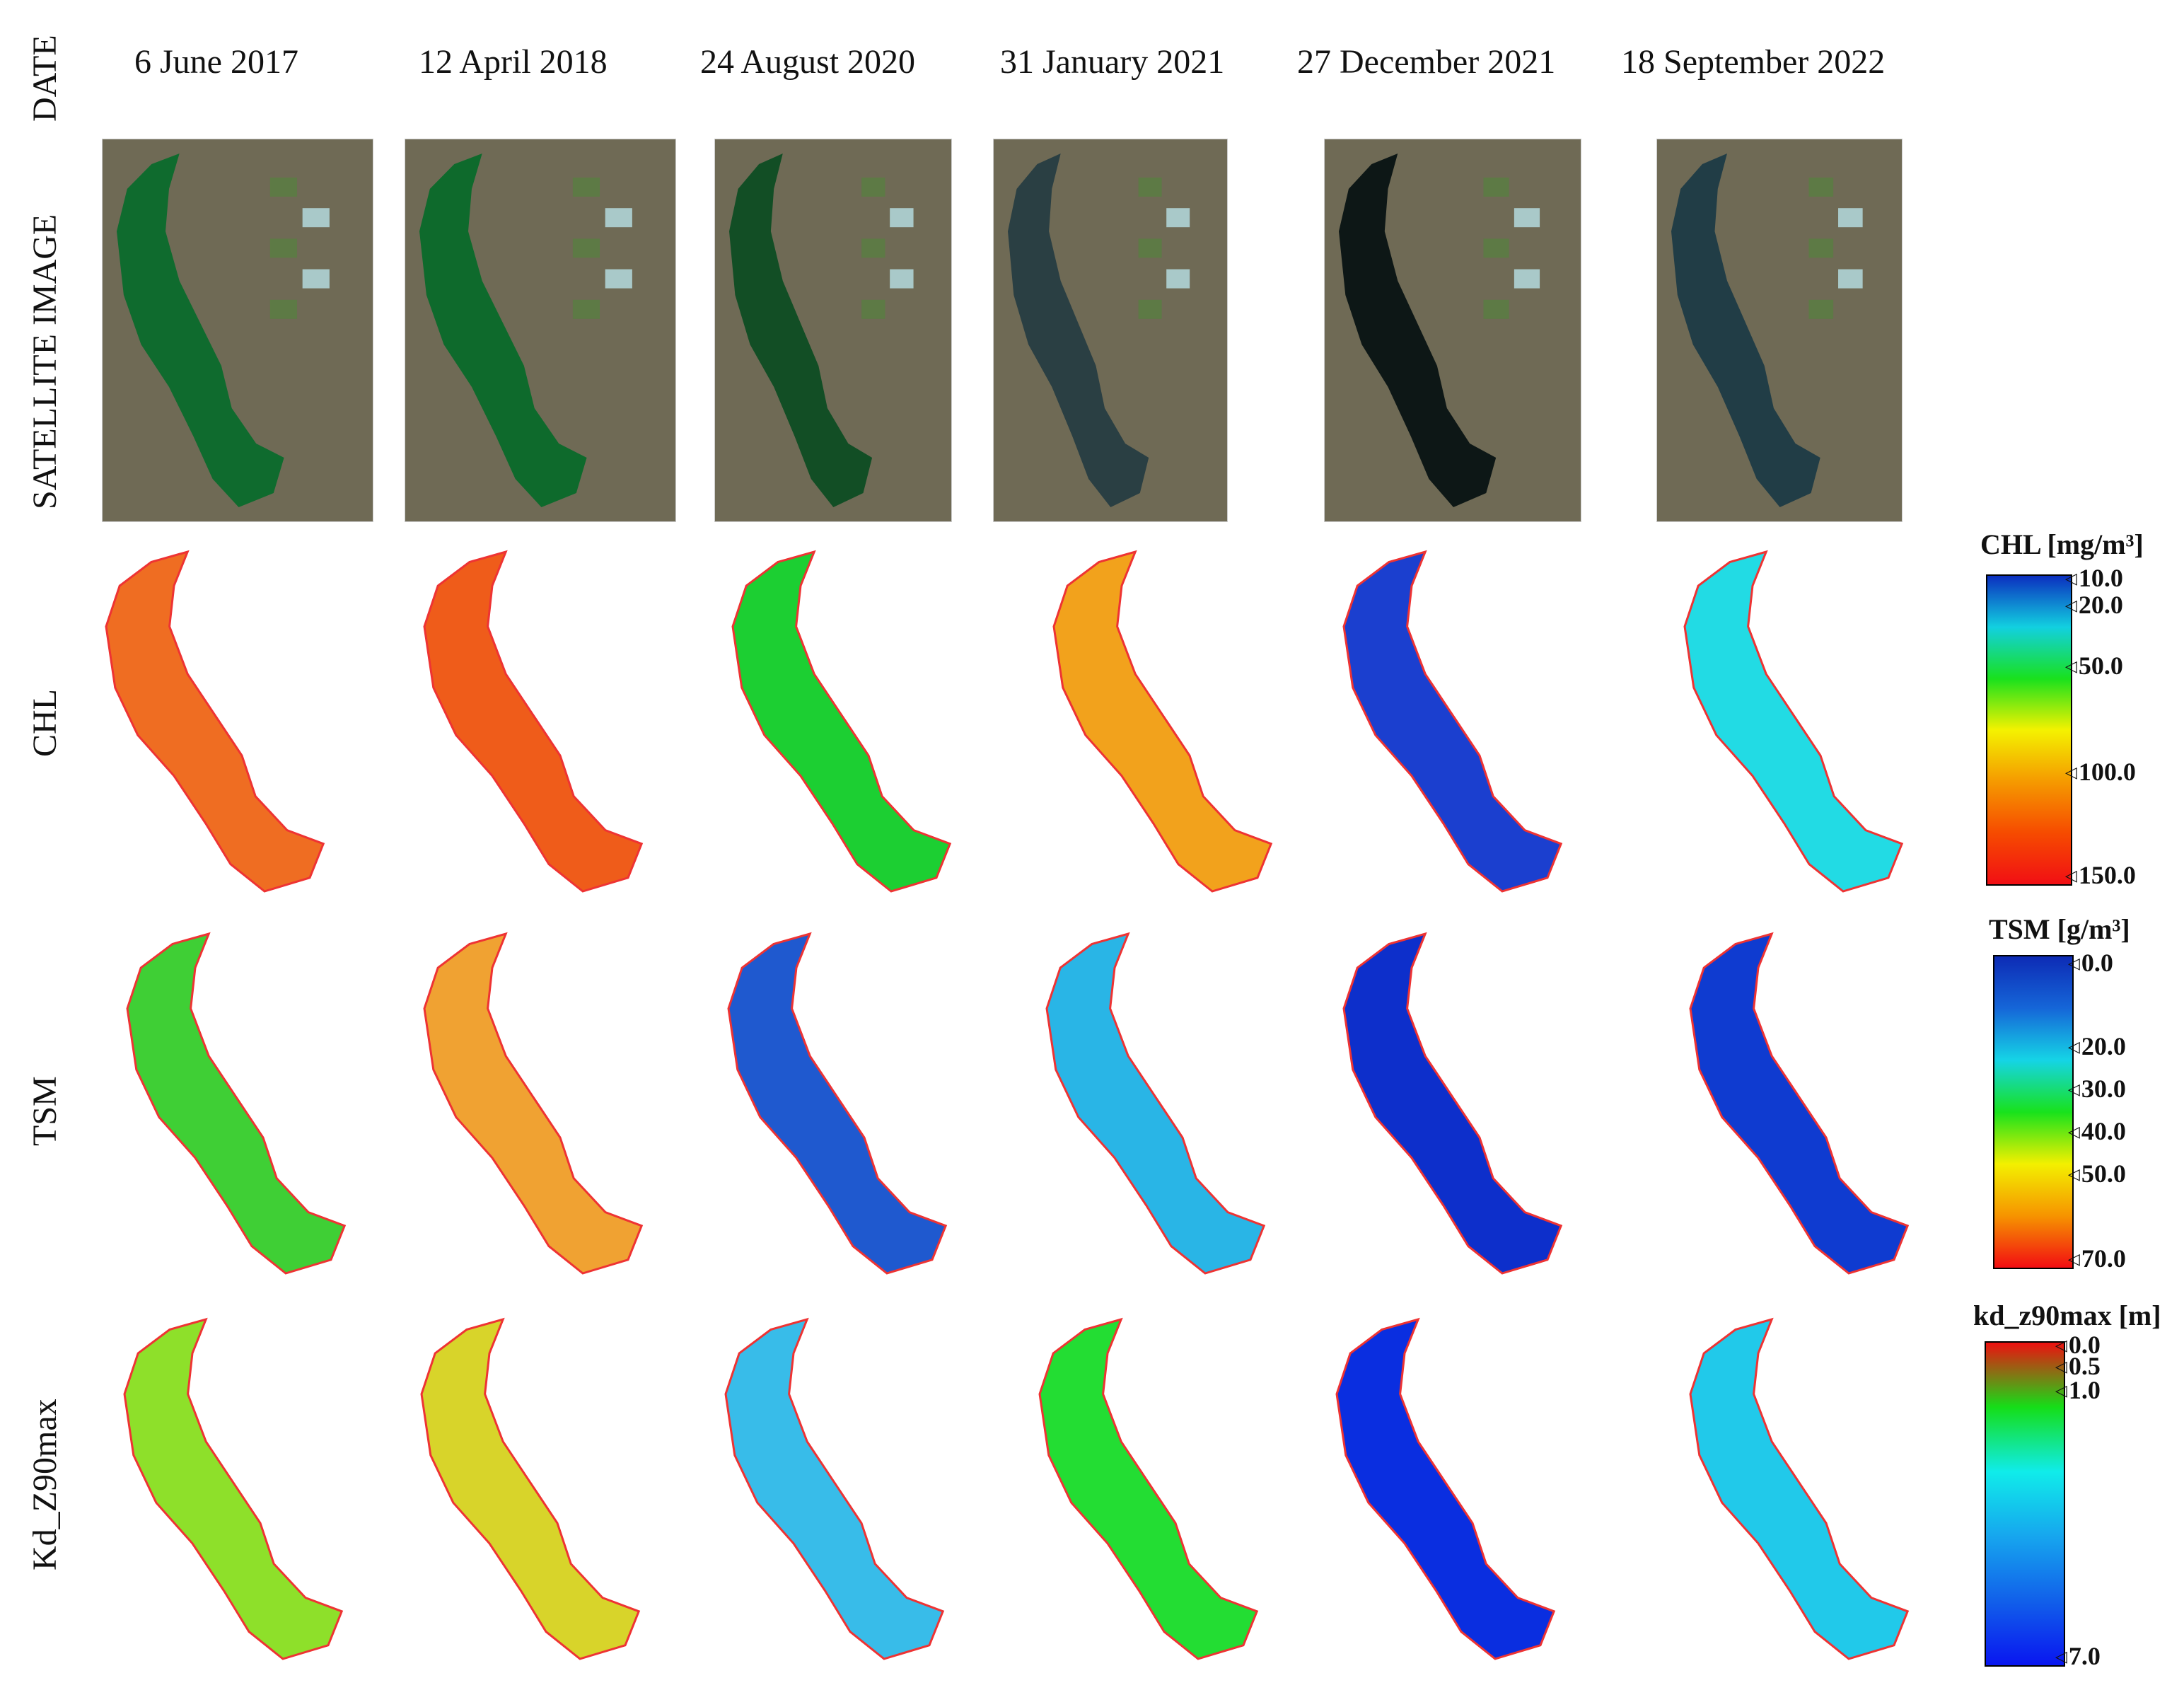 The width and height of the screenshot is (2184, 1690). What do you see at coordinates (2078, 1656) in the screenshot?
I see `kd-tick: 7.0` at bounding box center [2078, 1656].